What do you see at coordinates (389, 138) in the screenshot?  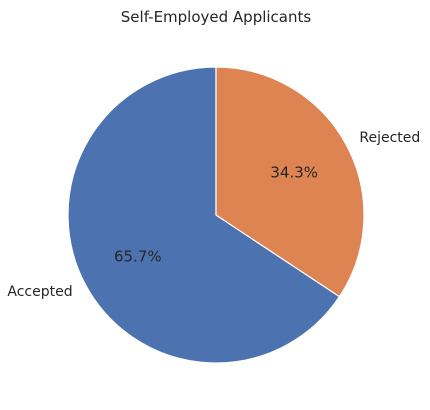 I see `category-label-rejected: Rejected` at bounding box center [389, 138].